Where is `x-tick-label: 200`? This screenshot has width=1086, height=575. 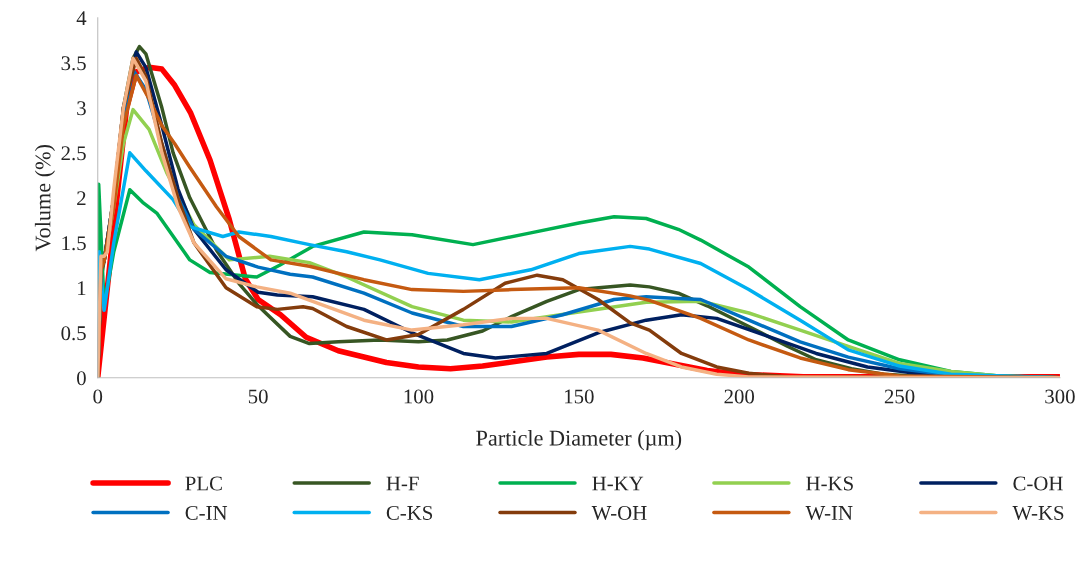
x-tick-label: 200 is located at coordinates (739, 396).